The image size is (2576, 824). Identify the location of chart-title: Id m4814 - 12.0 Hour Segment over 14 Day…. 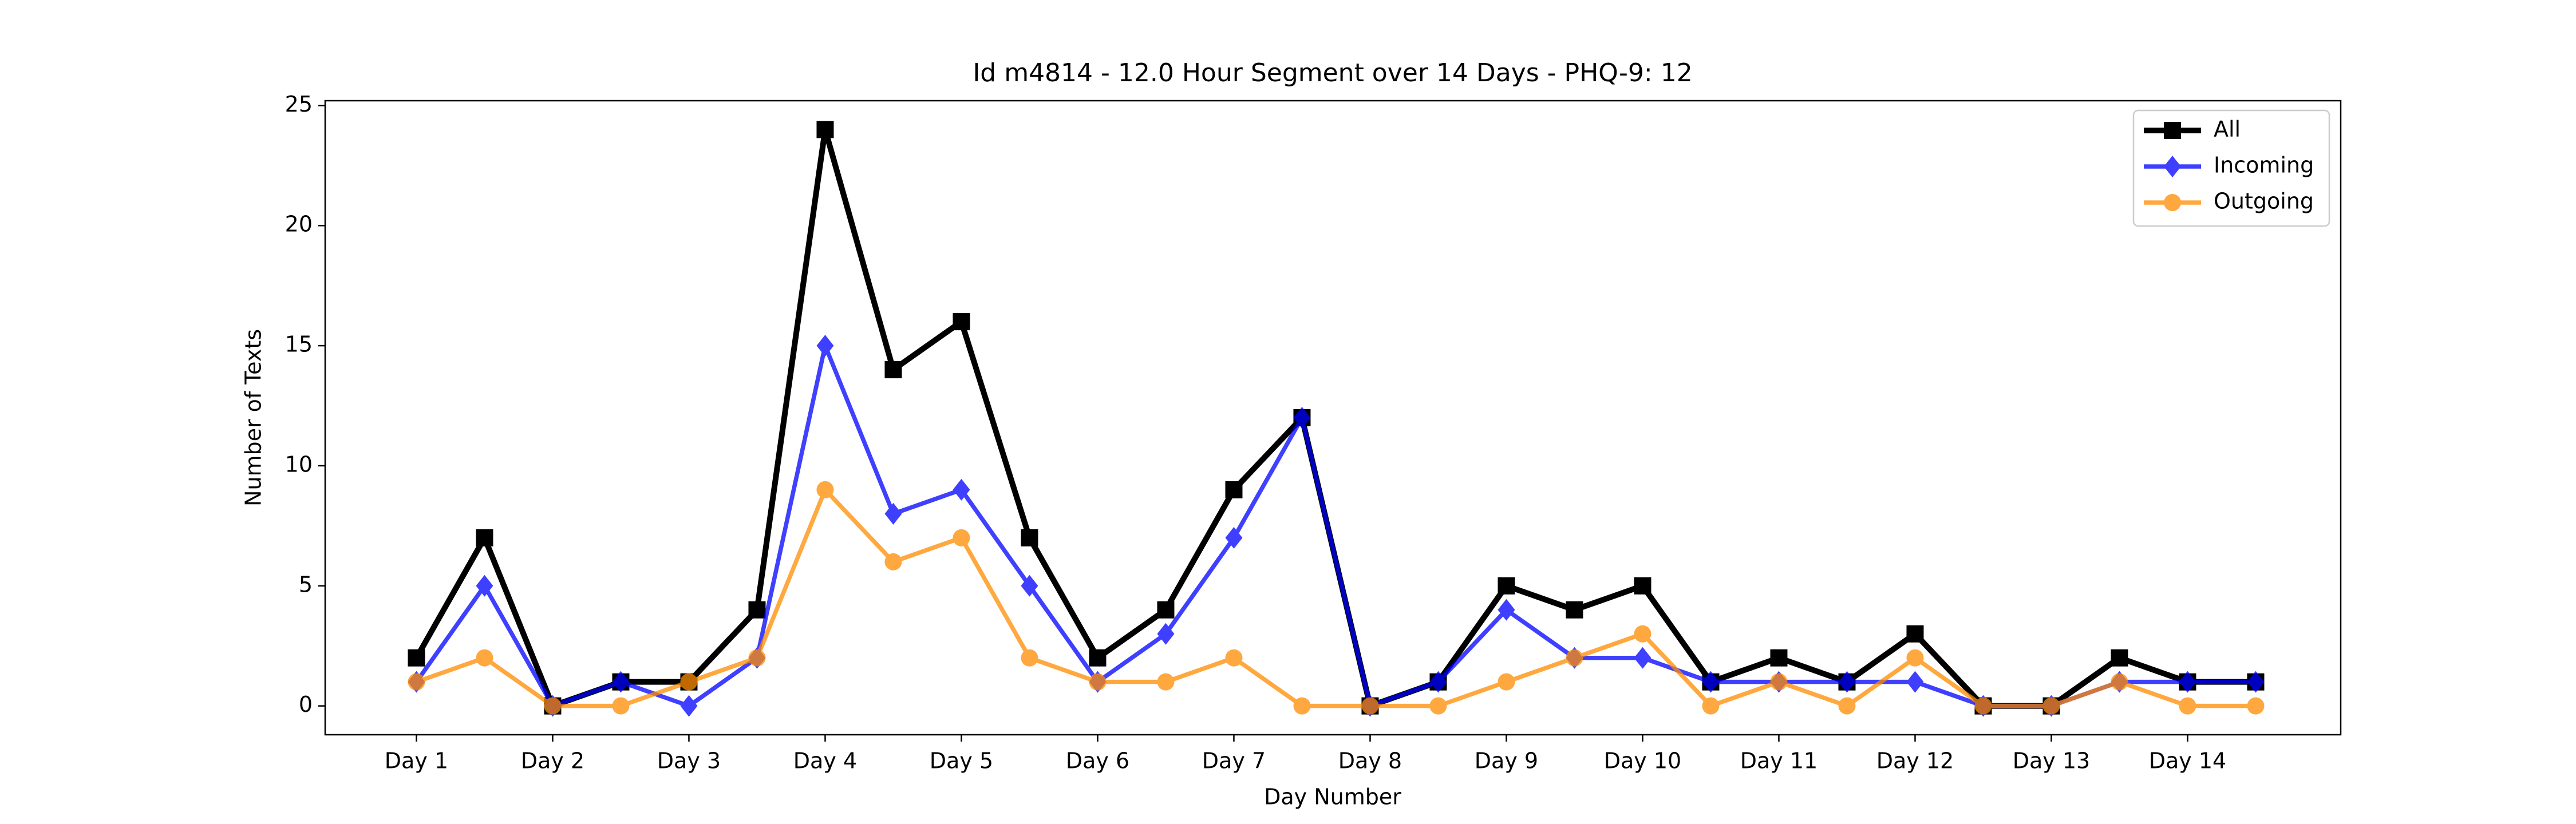
(1332, 73).